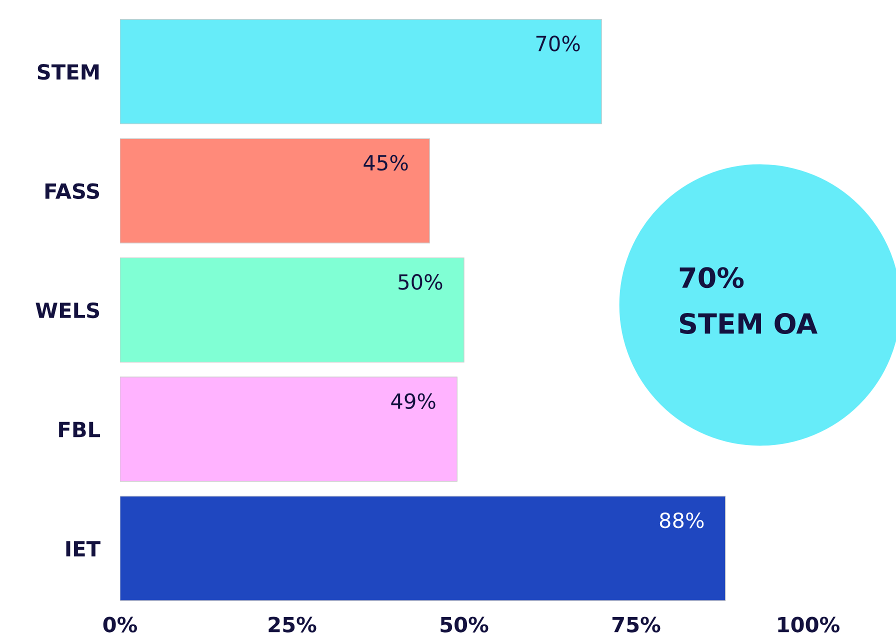  What do you see at coordinates (682, 520) in the screenshot?
I see `data-label: 88%` at bounding box center [682, 520].